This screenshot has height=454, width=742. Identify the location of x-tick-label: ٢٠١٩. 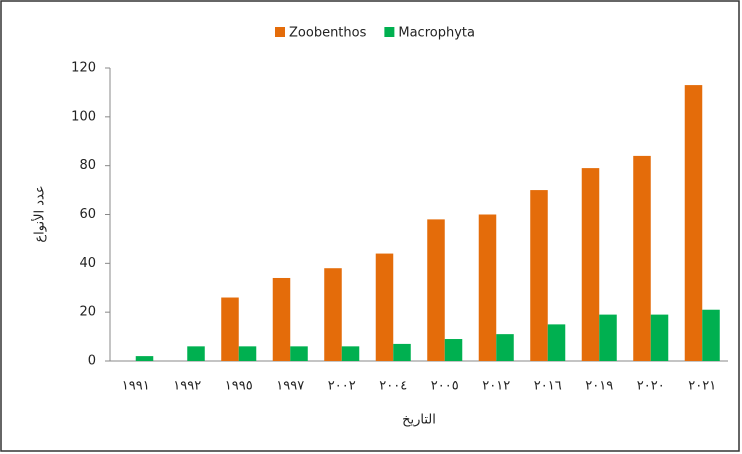
(599, 386).